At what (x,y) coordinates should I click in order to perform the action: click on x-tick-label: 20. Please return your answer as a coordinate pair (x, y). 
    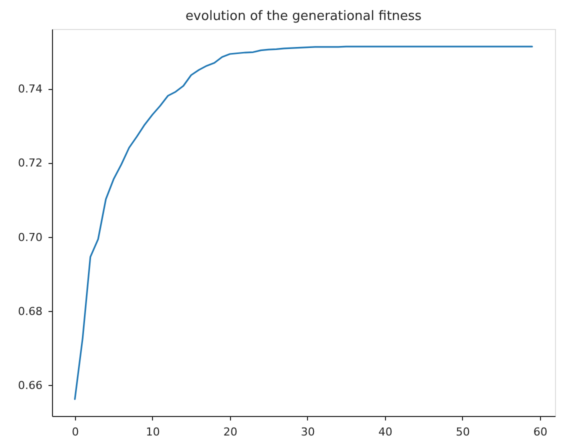
    Looking at the image, I should click on (230, 432).